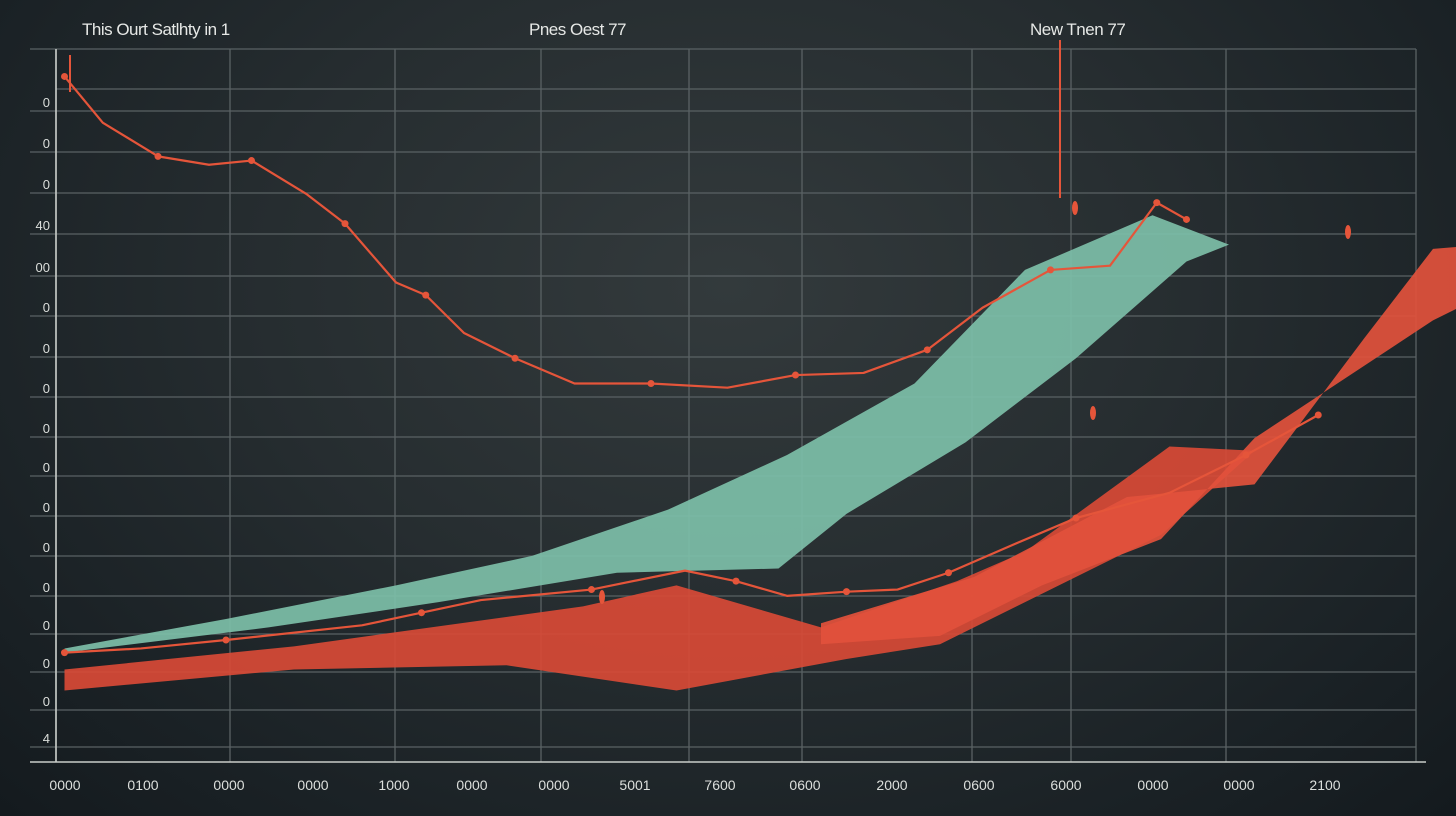  I want to click on y-tick-label: 40, so click(43, 225).